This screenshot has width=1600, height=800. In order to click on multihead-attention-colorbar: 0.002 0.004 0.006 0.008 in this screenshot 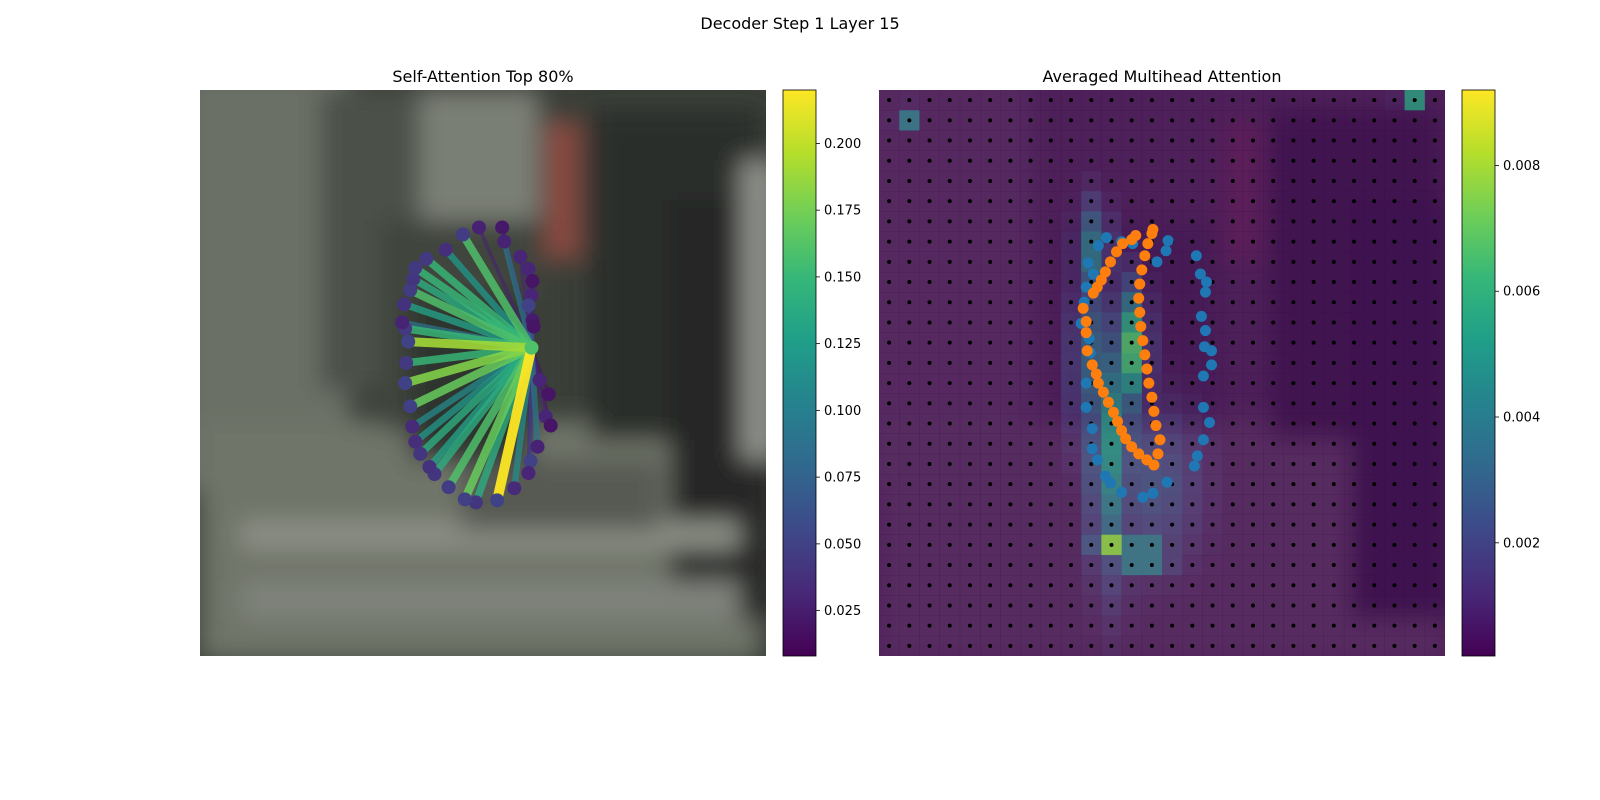, I will do `click(1500, 373)`.